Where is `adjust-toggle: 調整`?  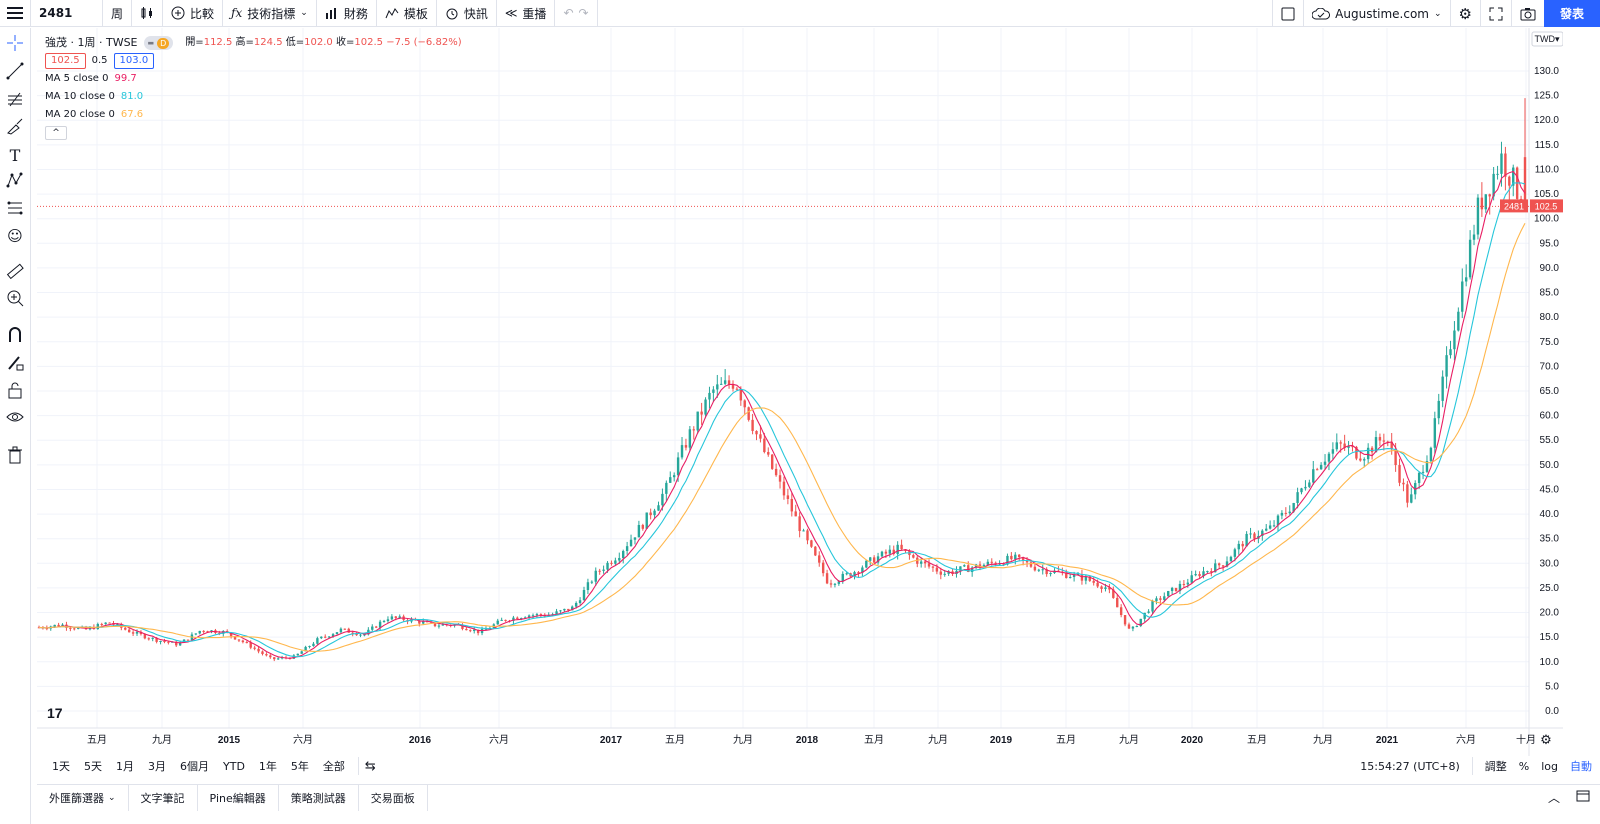 adjust-toggle: 調整 is located at coordinates (1495, 766).